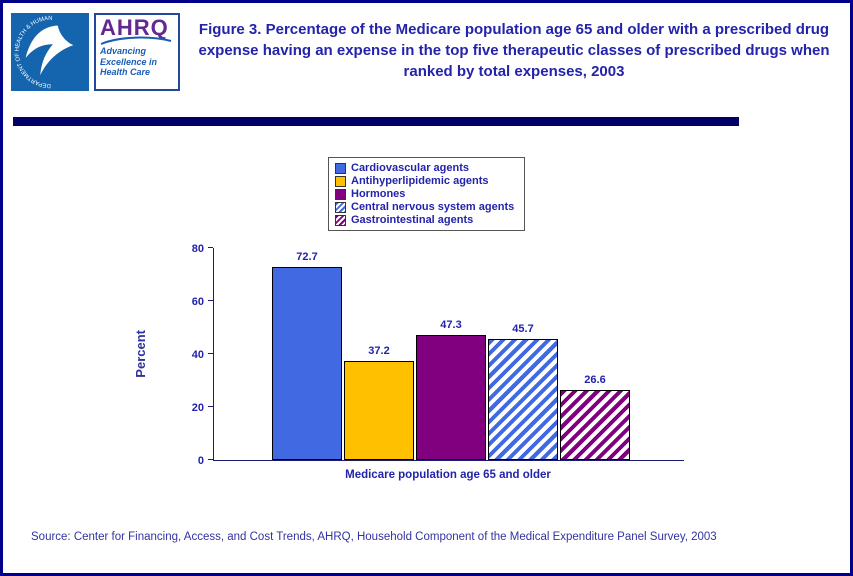  Describe the element at coordinates (379, 402) in the screenshot. I see `bar-antihyperlipidemic-agents: 37.2` at that location.